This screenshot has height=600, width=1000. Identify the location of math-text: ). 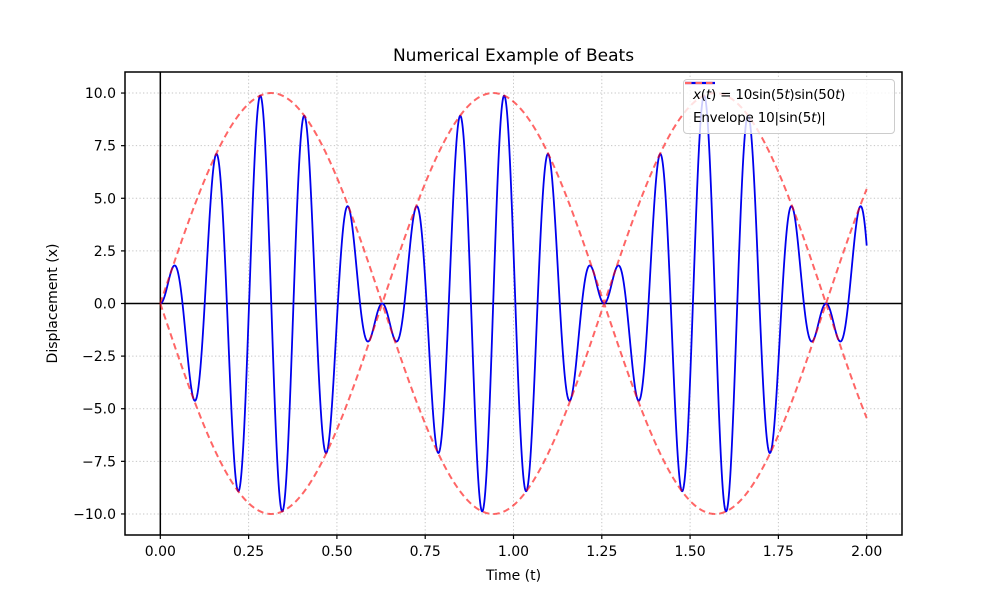
(843, 95).